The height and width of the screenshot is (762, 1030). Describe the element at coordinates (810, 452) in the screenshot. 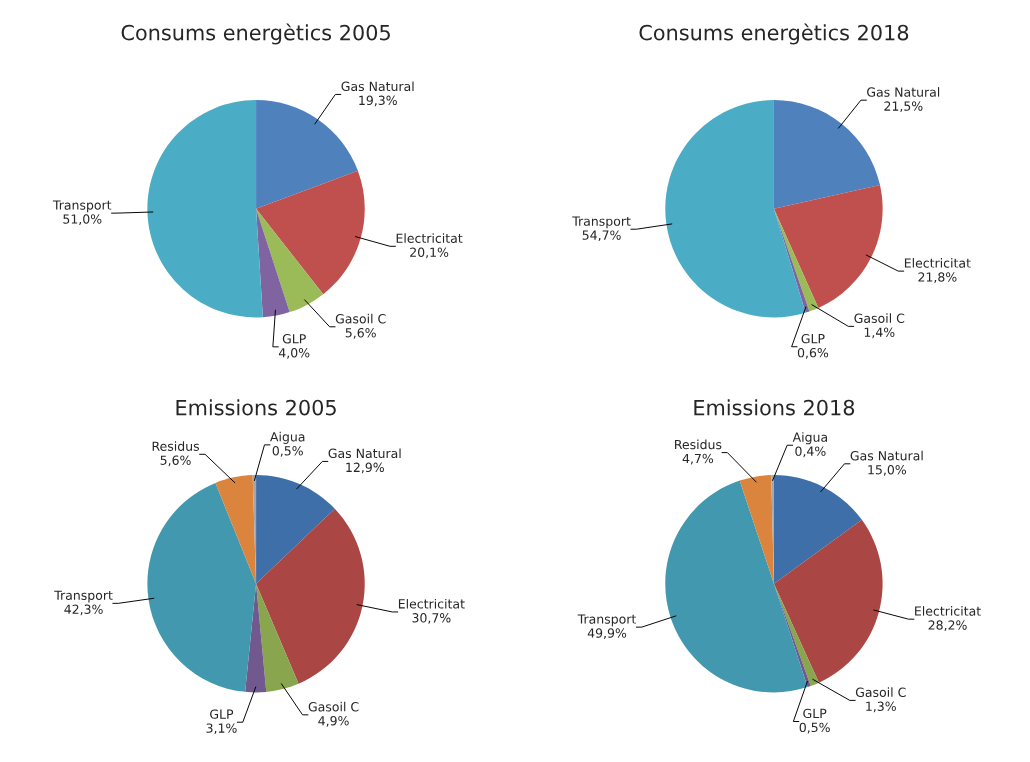

I see `data-label: 0,4%` at that location.